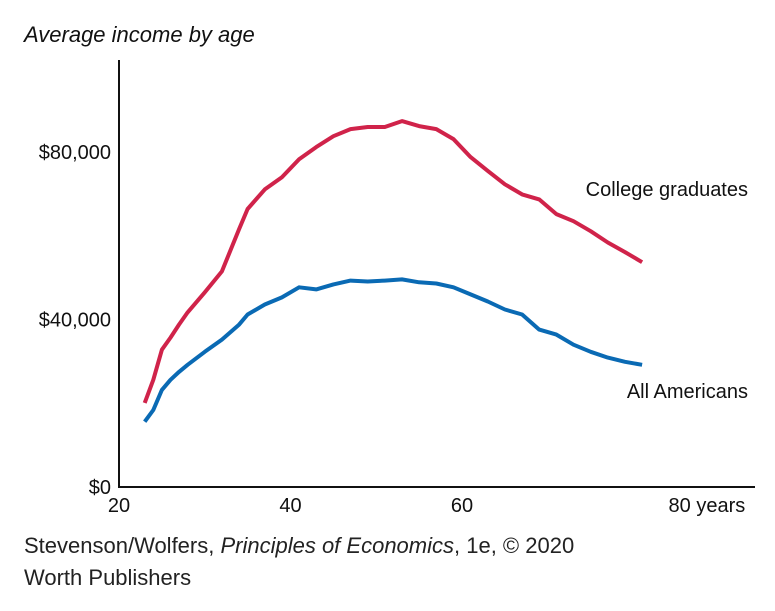 The image size is (775, 611). What do you see at coordinates (514, 545) in the screenshot?
I see `source-text: , 1e, © 2020` at bounding box center [514, 545].